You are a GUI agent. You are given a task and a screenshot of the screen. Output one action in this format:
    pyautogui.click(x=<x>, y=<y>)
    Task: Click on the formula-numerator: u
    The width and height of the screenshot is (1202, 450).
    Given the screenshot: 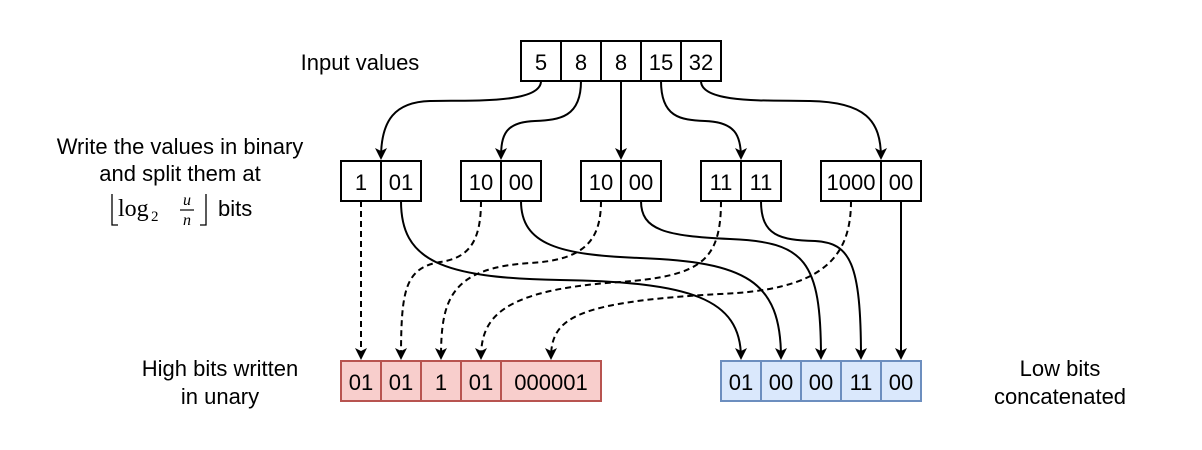 What is the action you would take?
    pyautogui.click(x=187, y=200)
    